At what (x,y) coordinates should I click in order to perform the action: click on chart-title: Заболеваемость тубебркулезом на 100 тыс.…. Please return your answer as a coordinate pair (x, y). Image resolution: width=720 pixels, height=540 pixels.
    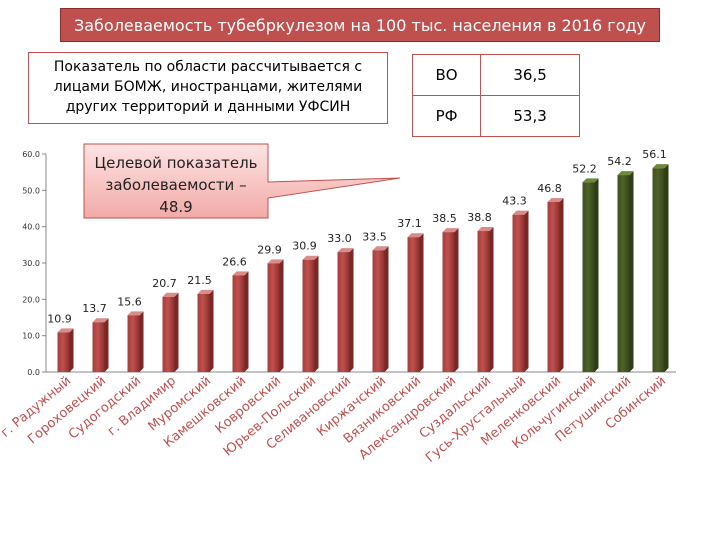
    Looking at the image, I should click on (360, 25).